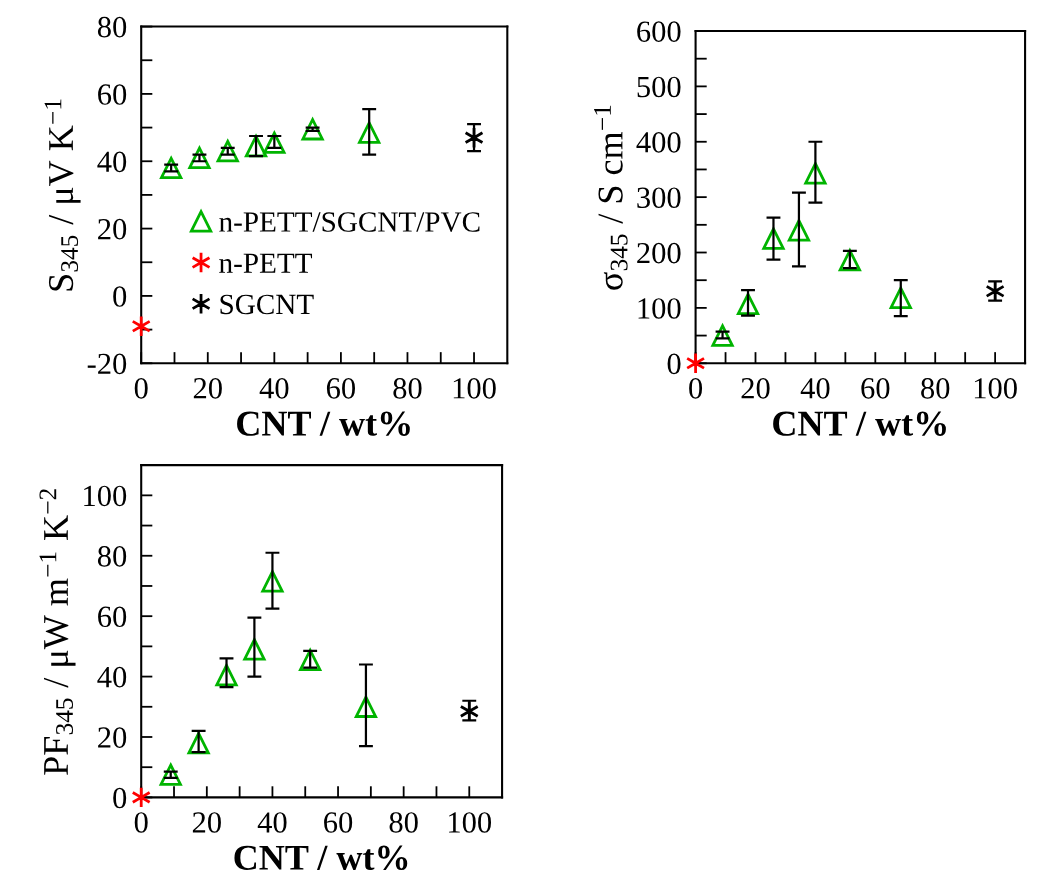 This screenshot has height=886, width=1046. What do you see at coordinates (349, 222) in the screenshot?
I see `legend-label: n-PETT/SGCNT/PVC` at bounding box center [349, 222].